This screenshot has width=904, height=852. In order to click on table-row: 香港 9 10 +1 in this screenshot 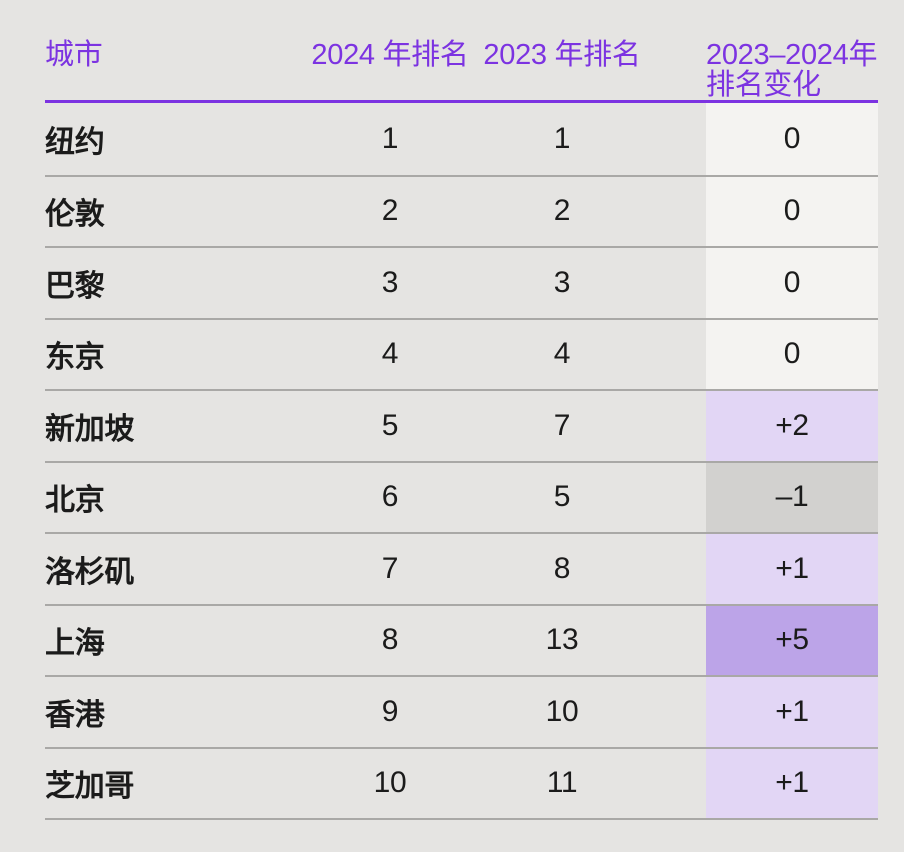, I will do `click(461, 711)`.